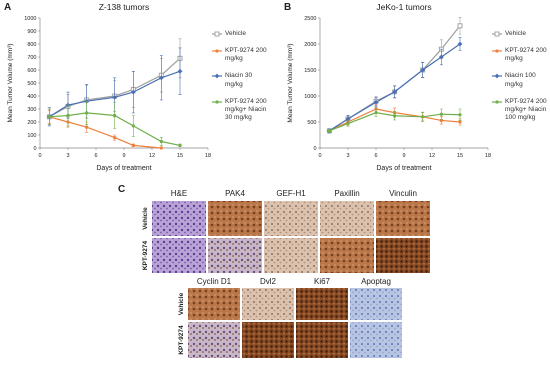 This screenshot has width=550, height=365. I want to click on x-axis-label: Days of treatment, so click(123, 168).